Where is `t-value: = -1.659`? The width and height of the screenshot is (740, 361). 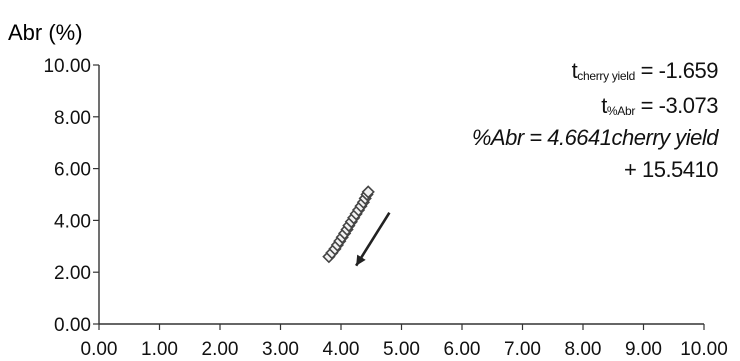 t-value: = -1.659 is located at coordinates (679, 70).